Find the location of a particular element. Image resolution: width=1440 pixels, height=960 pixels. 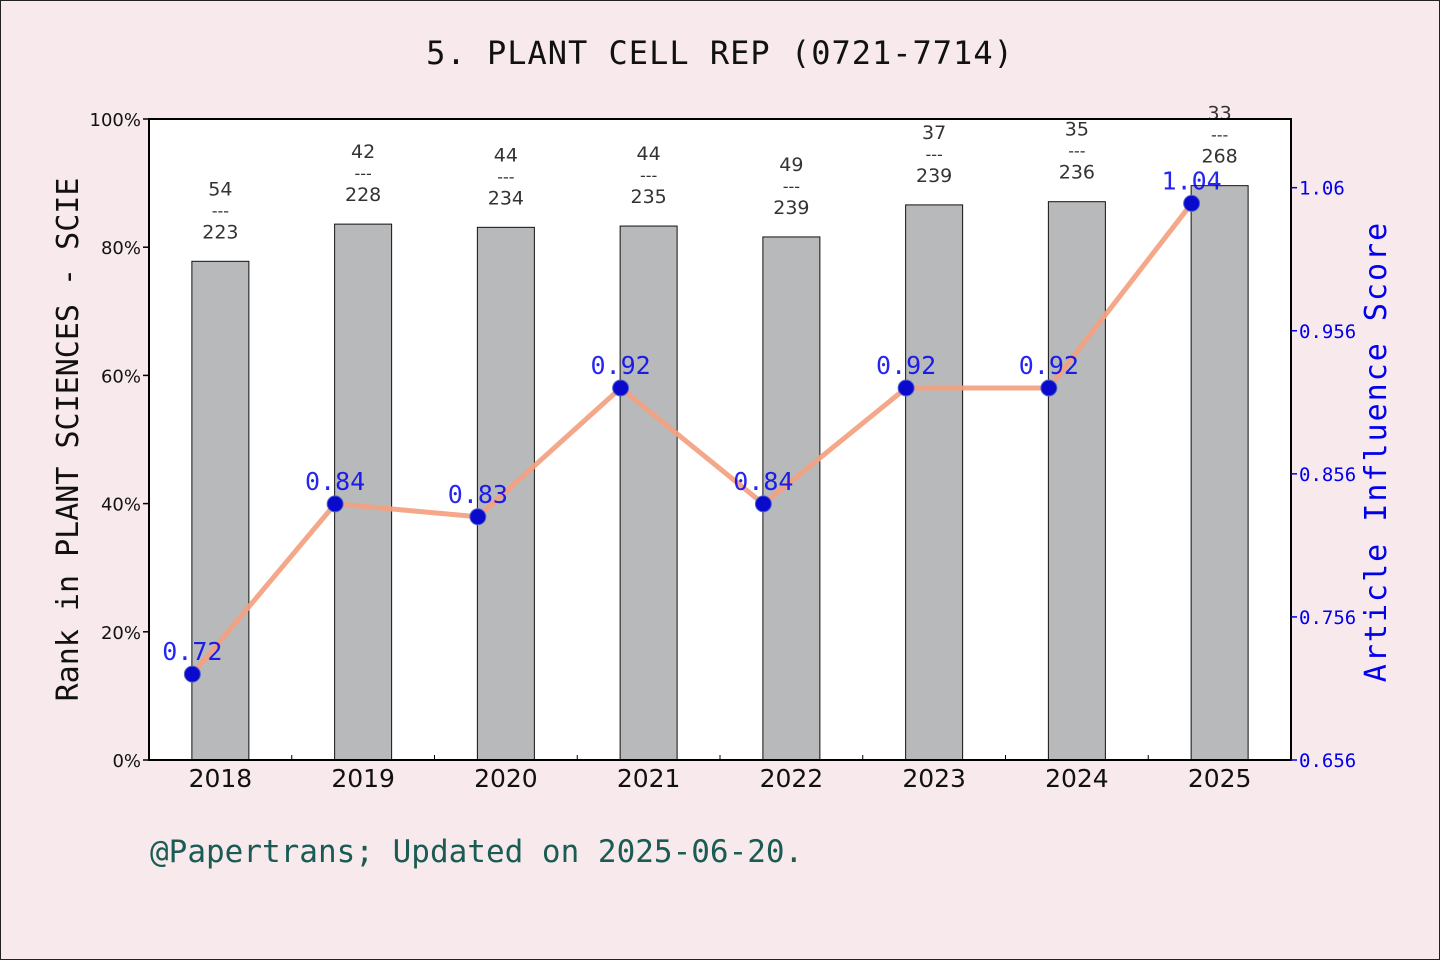

point-label-2021: 0.92 is located at coordinates (621, 365).